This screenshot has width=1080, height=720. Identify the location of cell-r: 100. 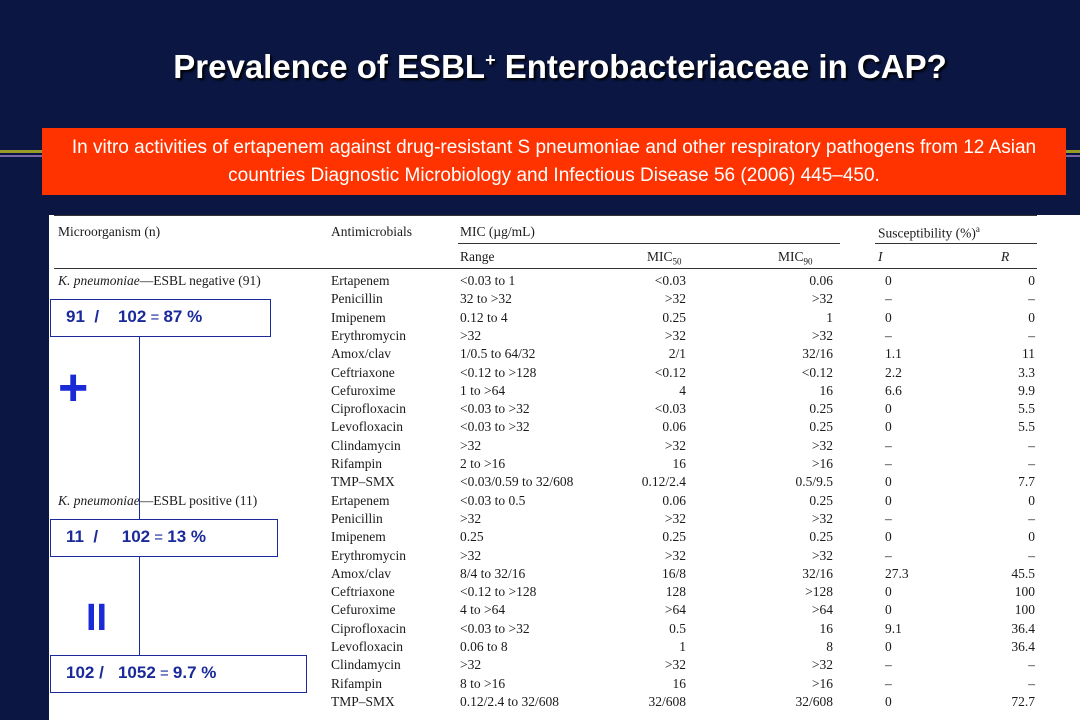
(1024, 592).